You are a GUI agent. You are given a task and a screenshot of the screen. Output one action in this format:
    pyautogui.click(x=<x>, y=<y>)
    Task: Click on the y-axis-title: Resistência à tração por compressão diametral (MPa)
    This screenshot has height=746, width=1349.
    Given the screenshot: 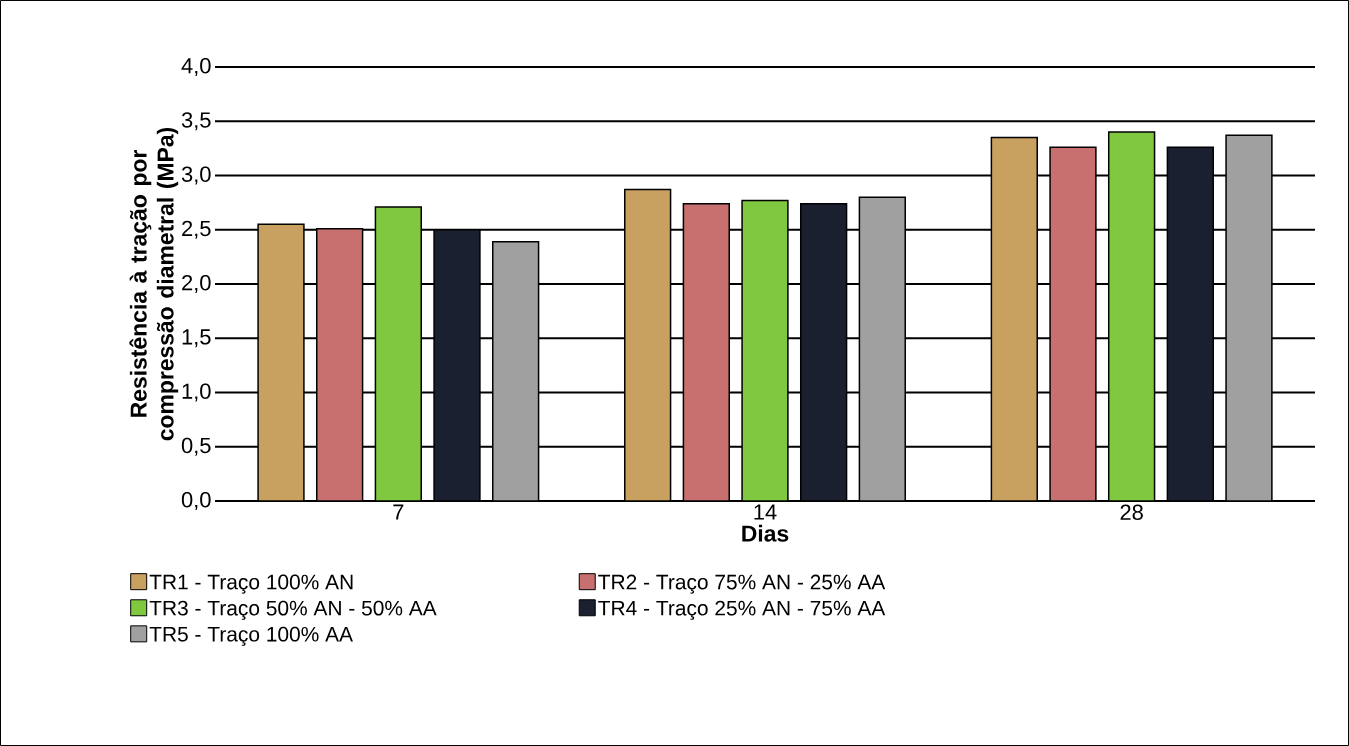 What is the action you would take?
    pyautogui.click(x=154, y=284)
    